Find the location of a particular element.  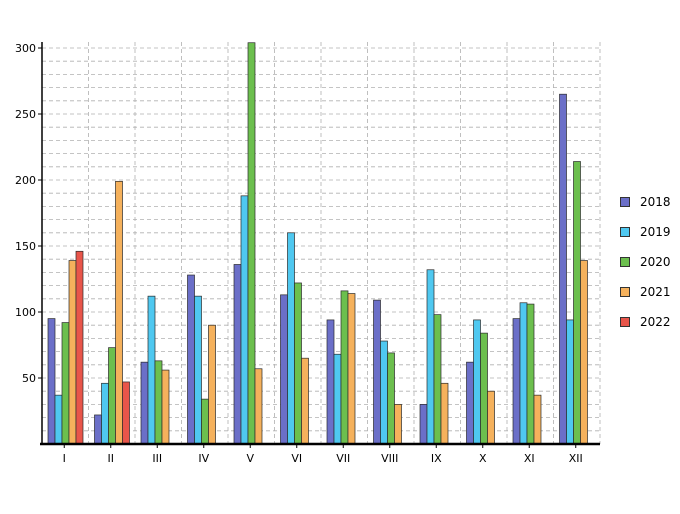

bar-2022-I is located at coordinates (79, 347).